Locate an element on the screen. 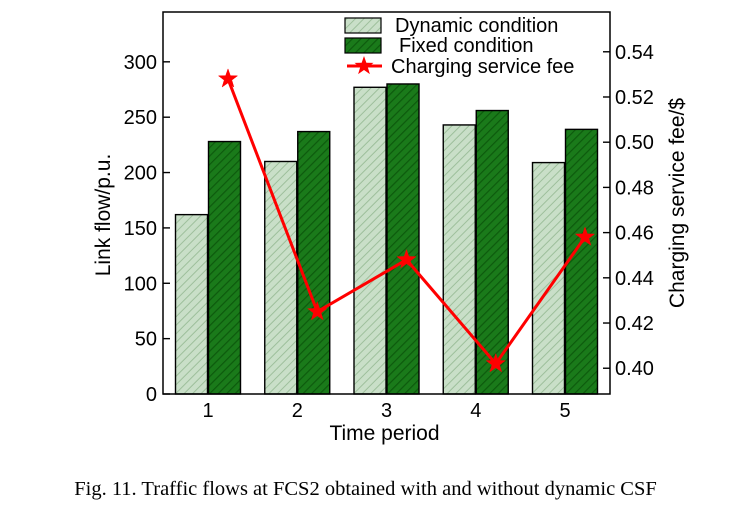 Image resolution: width=731 pixels, height=508 pixels. x-tick-label: 3 is located at coordinates (386, 411).